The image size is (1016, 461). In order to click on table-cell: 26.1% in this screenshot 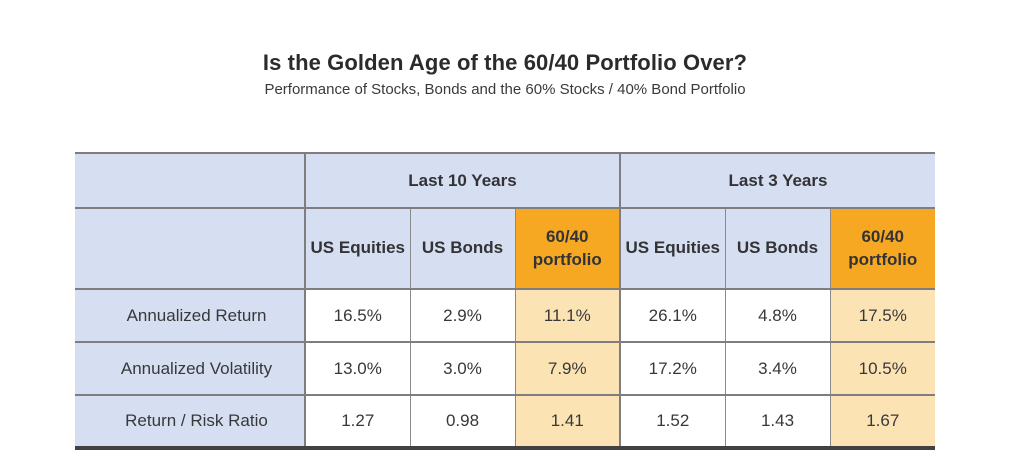, I will do `click(672, 315)`.